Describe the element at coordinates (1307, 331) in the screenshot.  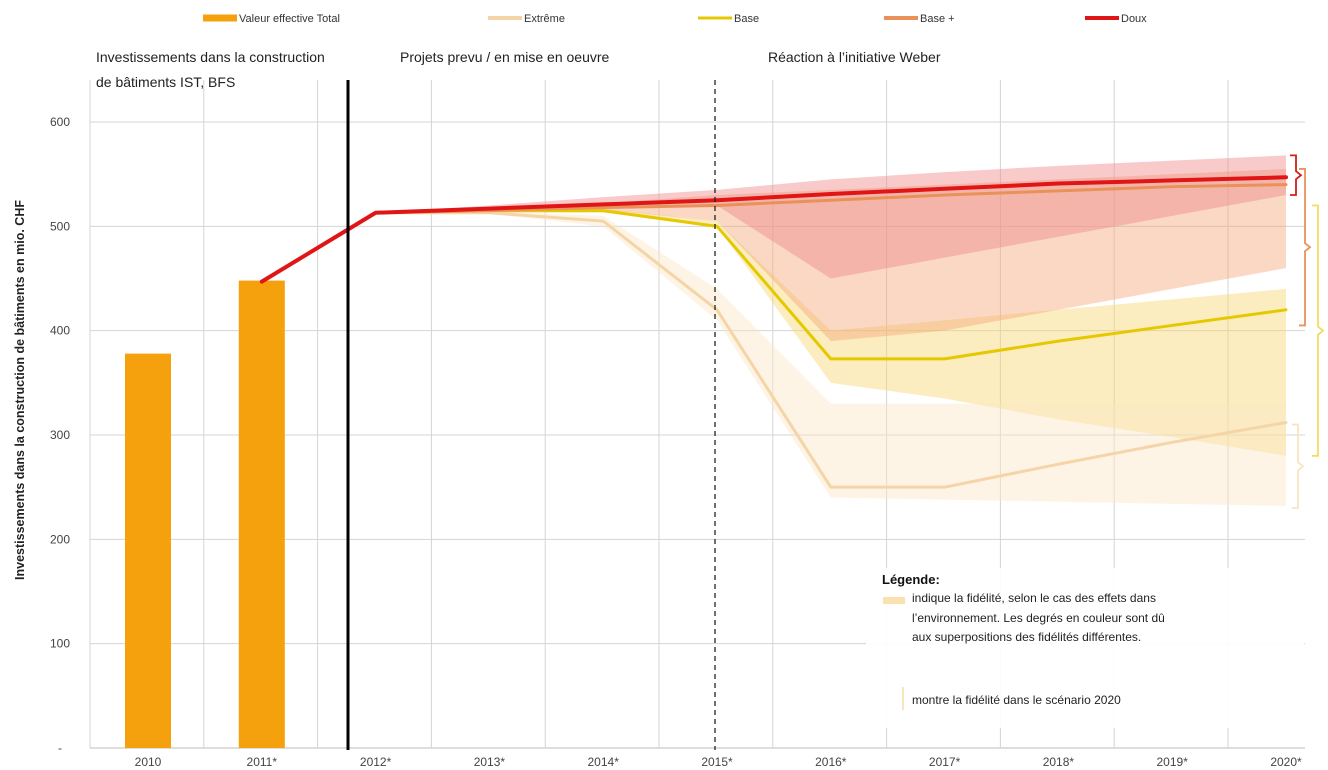
I see `range-brackets` at that location.